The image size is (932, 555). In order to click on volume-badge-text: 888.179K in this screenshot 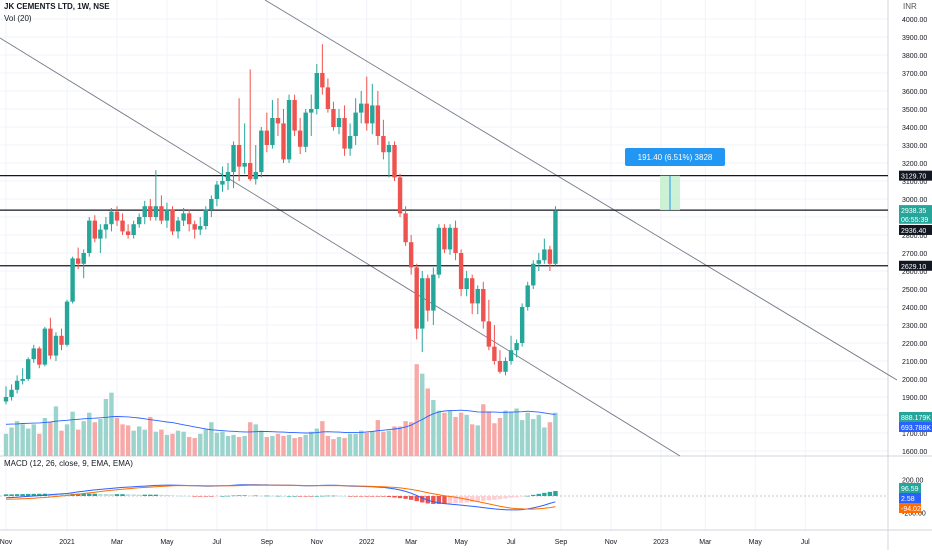, I will do `click(916, 418)`.